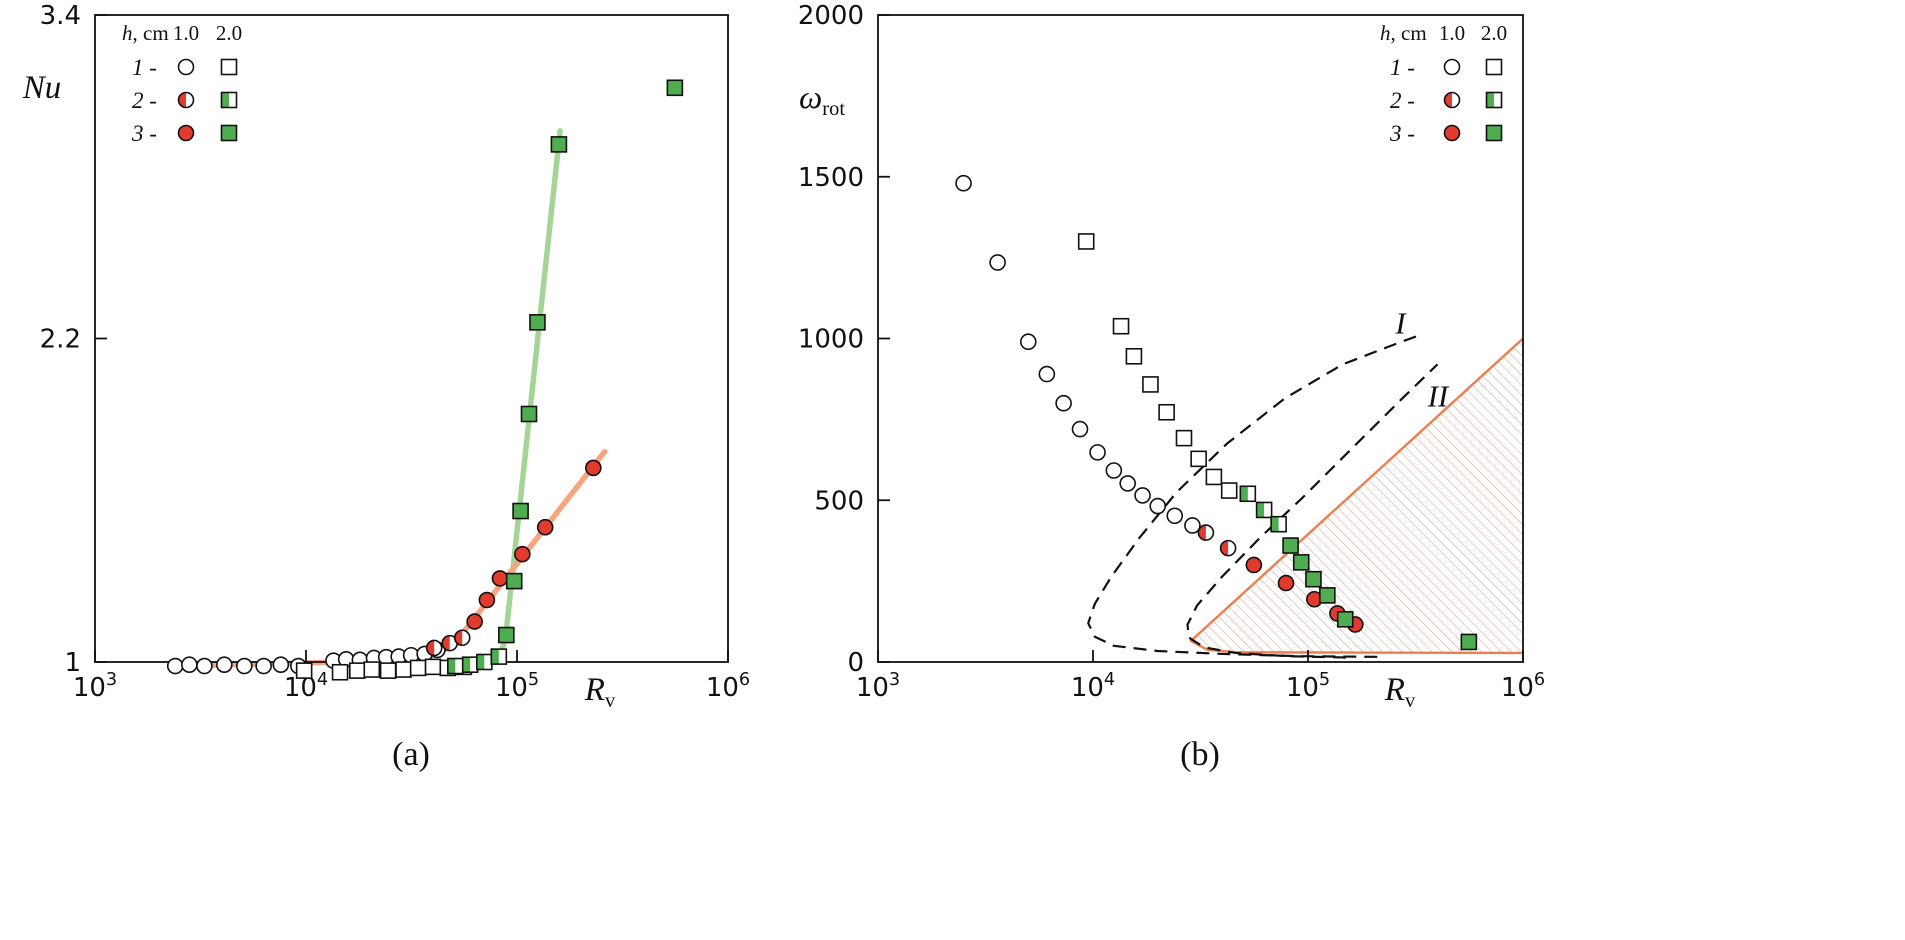 Image resolution: width=1905 pixels, height=940 pixels. I want to click on stability-boundary-II-dashed, so click(1312, 511).